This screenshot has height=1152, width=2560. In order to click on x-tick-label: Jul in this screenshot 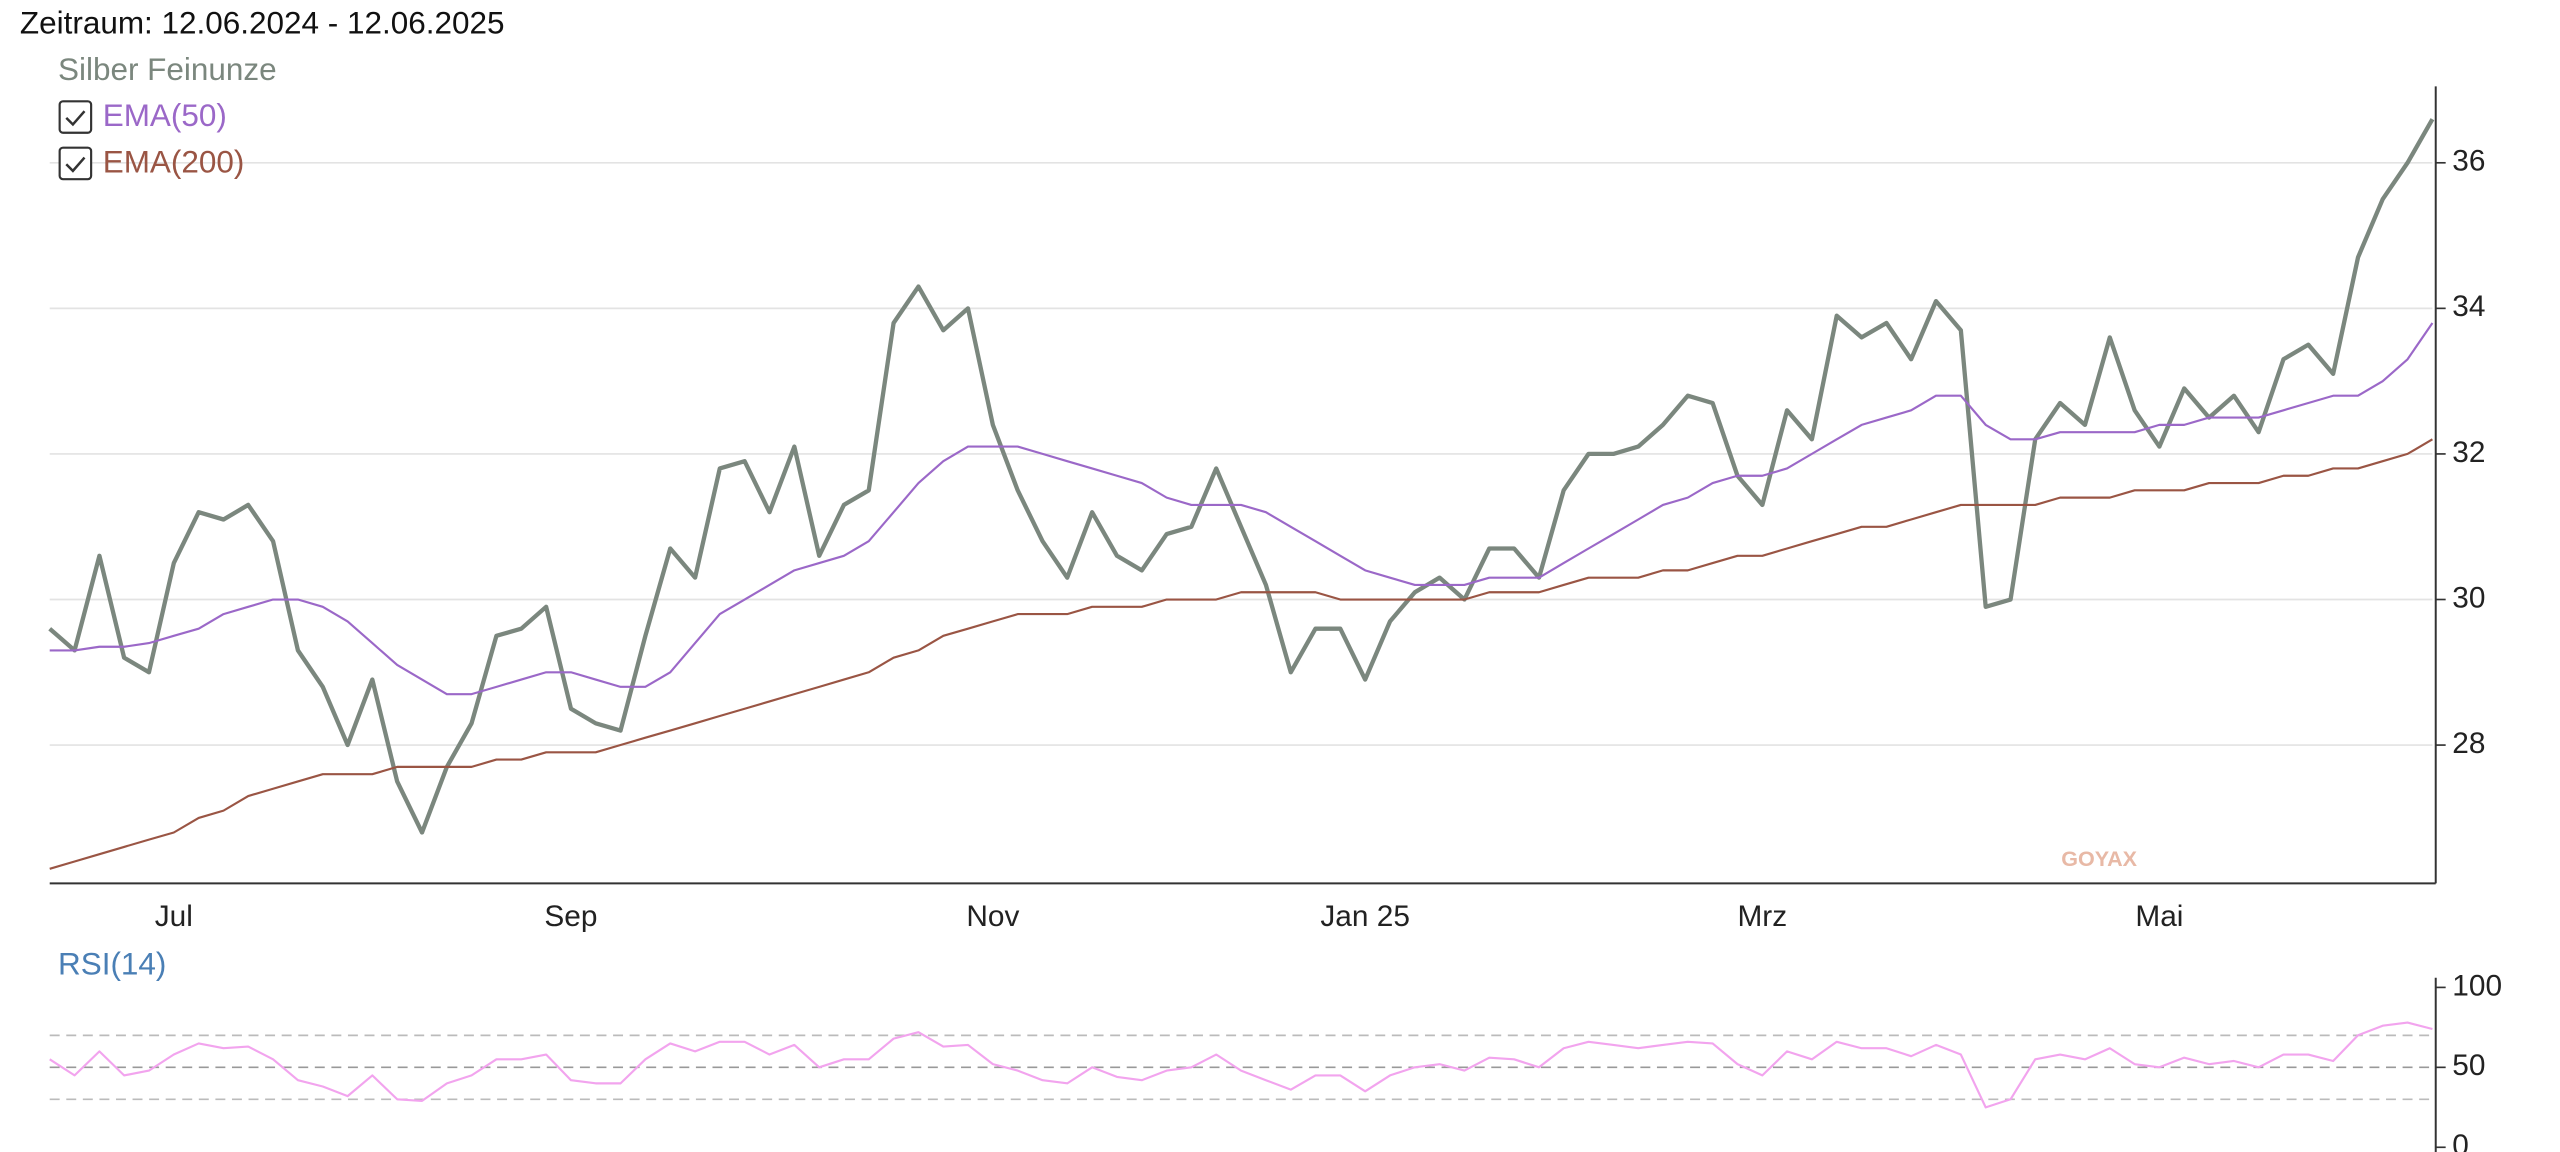, I will do `click(174, 916)`.